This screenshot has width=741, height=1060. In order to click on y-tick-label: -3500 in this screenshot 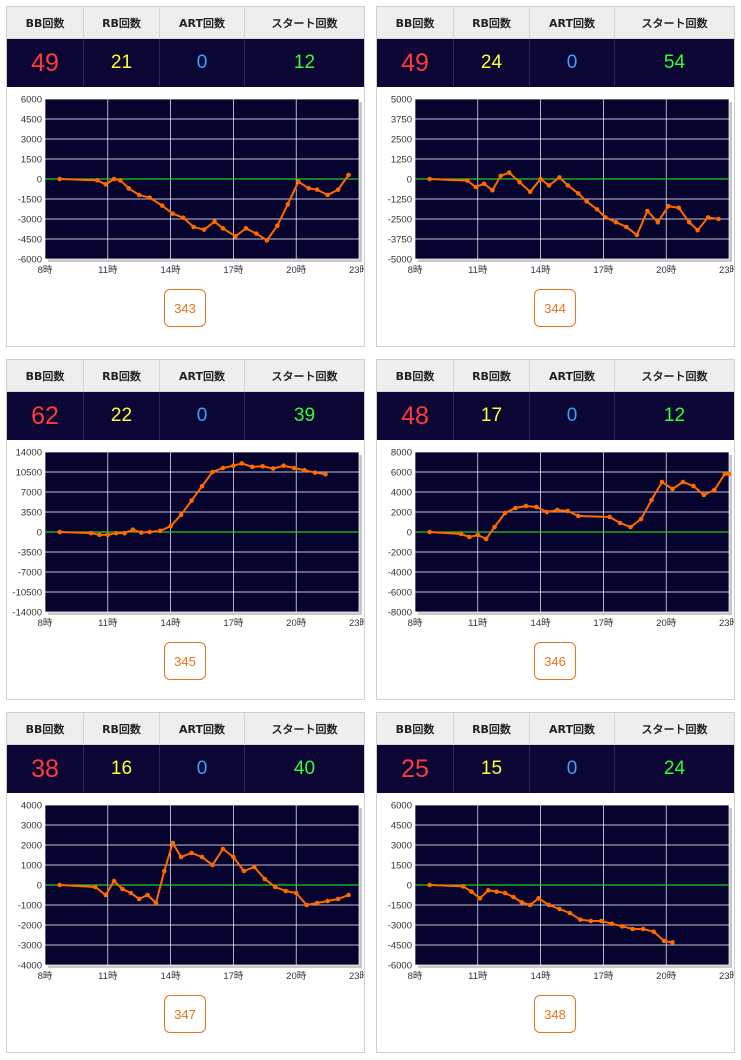, I will do `click(30, 553)`.